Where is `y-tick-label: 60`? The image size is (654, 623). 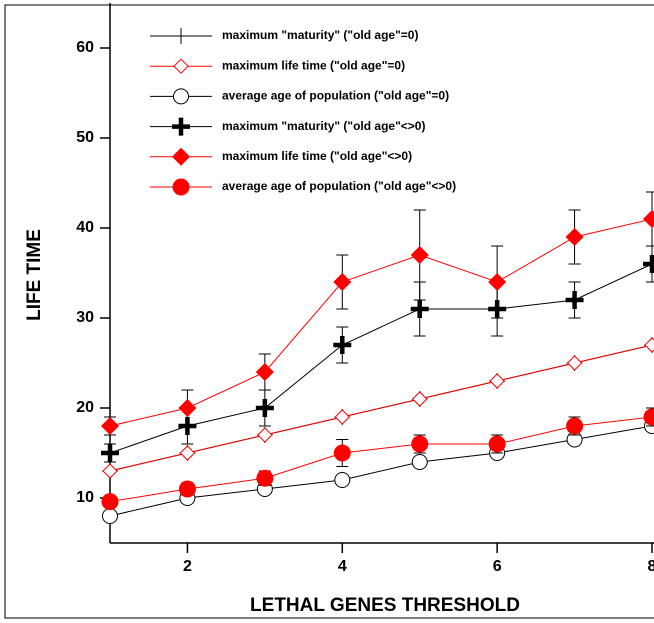
y-tick-label: 60 is located at coordinates (85, 47).